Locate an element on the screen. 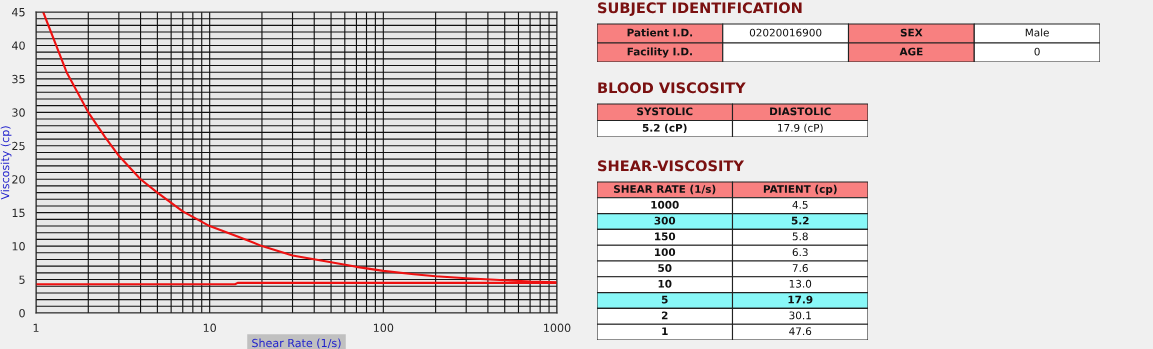 The height and width of the screenshot is (349, 1153). text: 2 is located at coordinates (664, 315).